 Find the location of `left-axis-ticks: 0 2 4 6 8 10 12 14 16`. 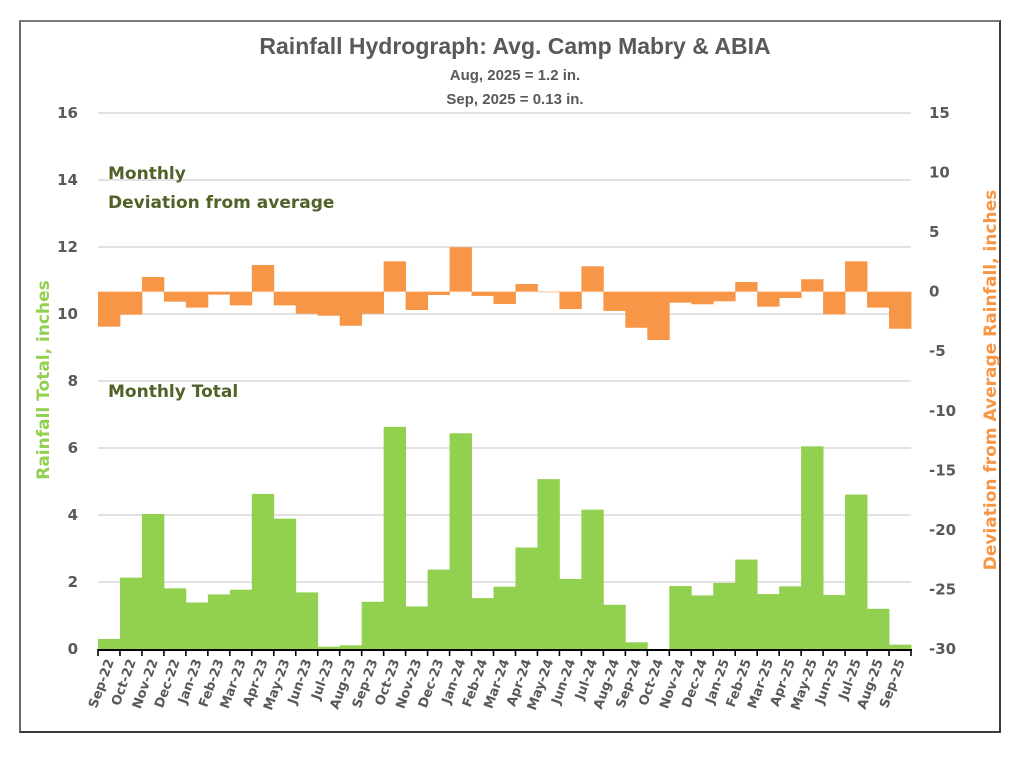

left-axis-ticks: 0 2 4 6 8 10 12 14 16 is located at coordinates (67, 381).